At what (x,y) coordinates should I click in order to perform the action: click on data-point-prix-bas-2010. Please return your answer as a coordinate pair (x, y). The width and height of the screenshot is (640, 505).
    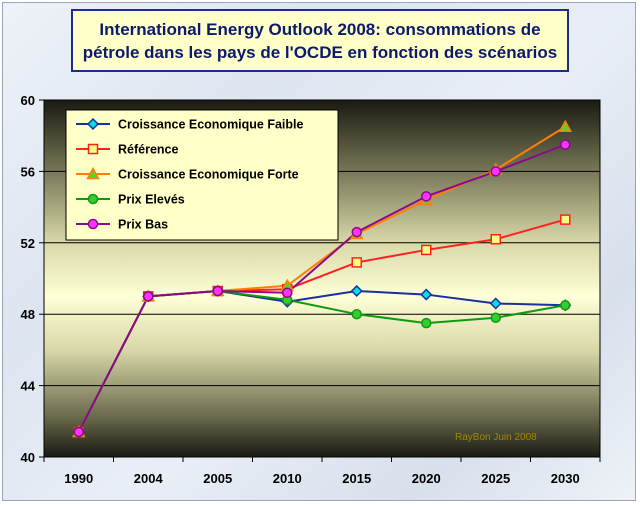
    Looking at the image, I should click on (287, 293).